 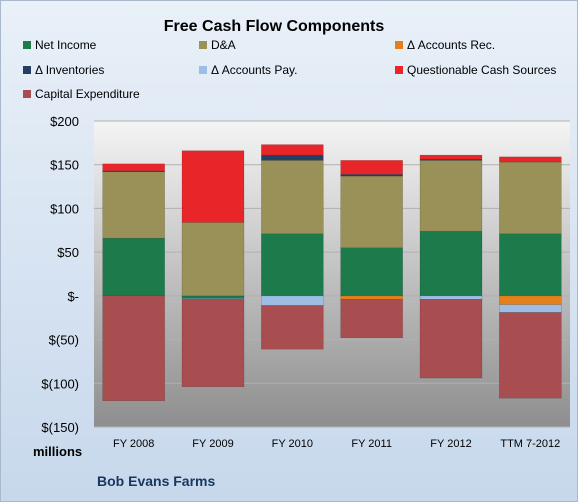 What do you see at coordinates (60, 427) in the screenshot?
I see `y-tick-label: $(150)` at bounding box center [60, 427].